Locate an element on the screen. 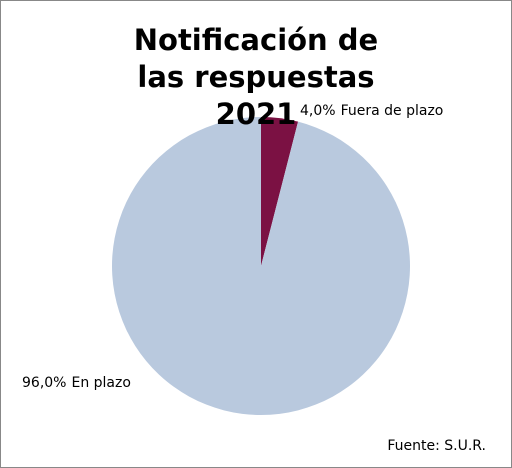  value-label: 4,0% is located at coordinates (318, 111).